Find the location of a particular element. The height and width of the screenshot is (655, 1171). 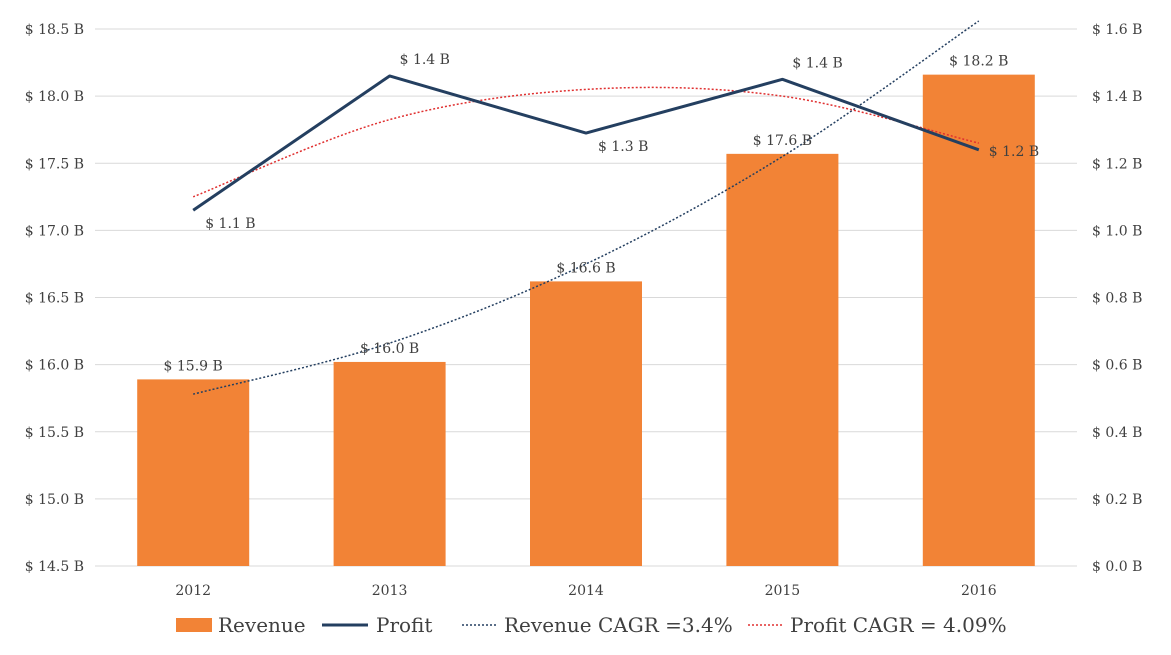

legend-label: Profit is located at coordinates (404, 625).